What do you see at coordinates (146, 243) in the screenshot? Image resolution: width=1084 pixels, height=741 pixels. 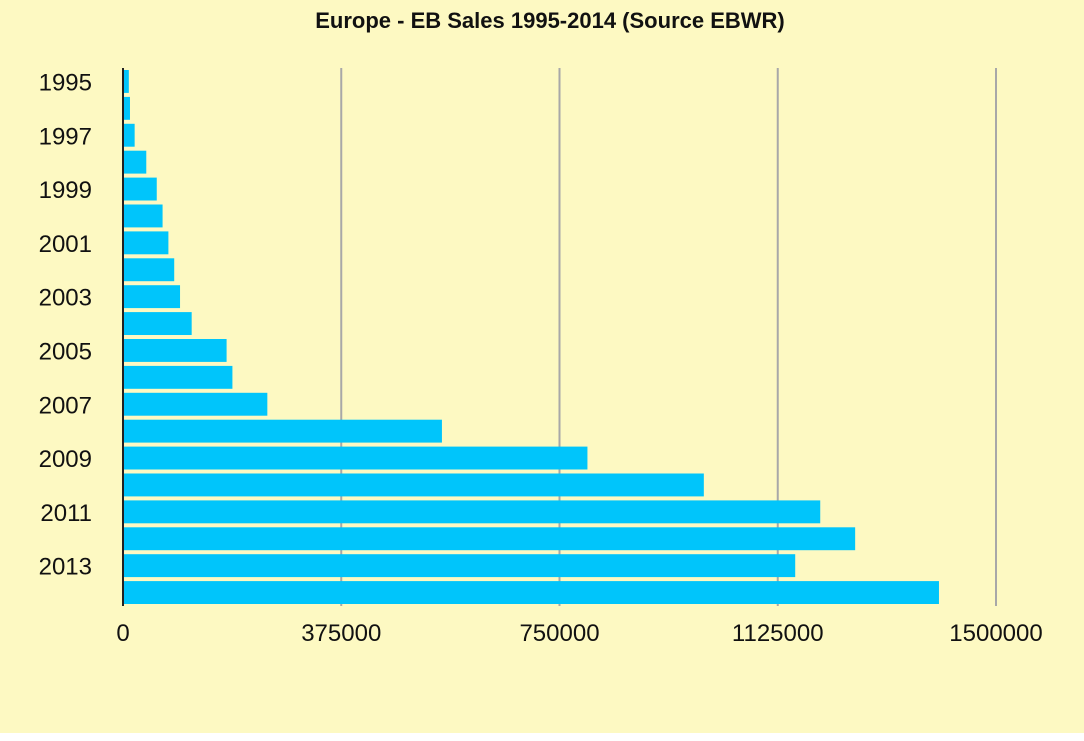 I see `bar-2001` at bounding box center [146, 243].